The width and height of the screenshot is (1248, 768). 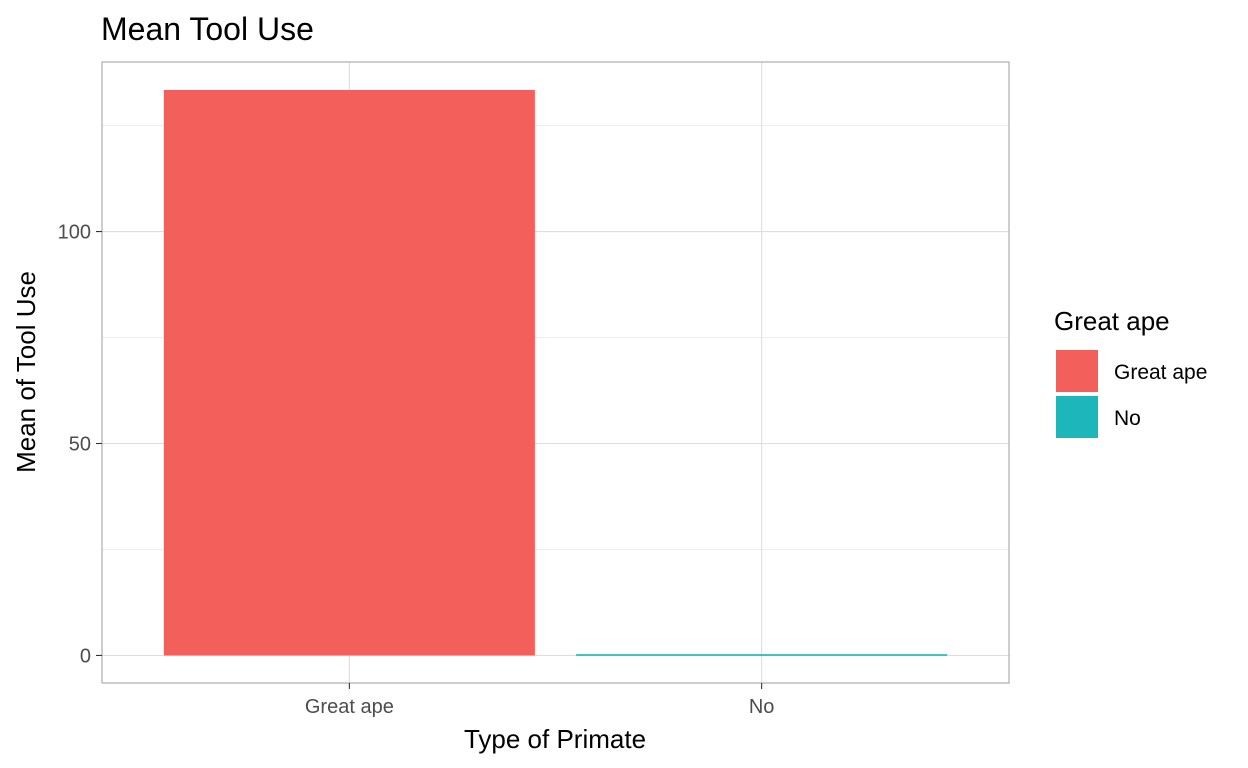 What do you see at coordinates (540, 700) in the screenshot?
I see `x-axis: Great ape No` at bounding box center [540, 700].